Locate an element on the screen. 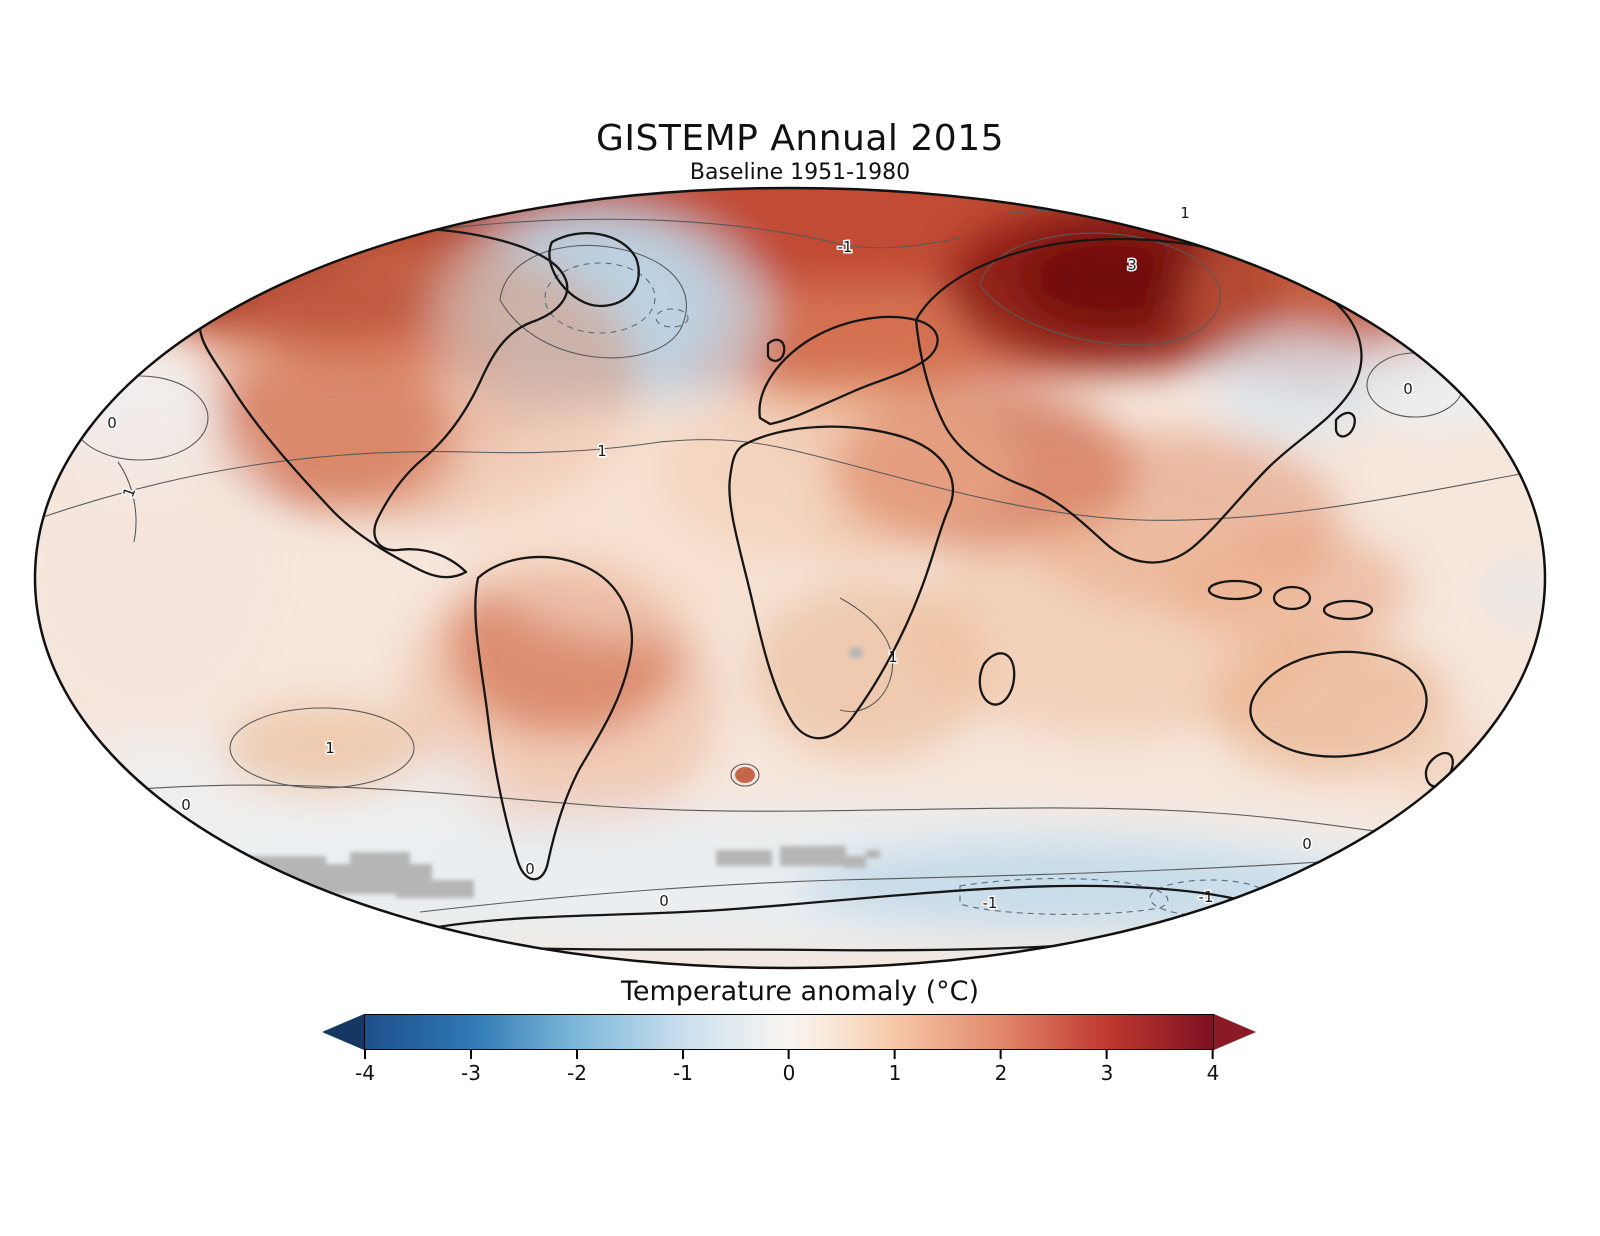 This screenshot has width=1600, height=1236. colorbar-tick: -1 is located at coordinates (683, 1067).